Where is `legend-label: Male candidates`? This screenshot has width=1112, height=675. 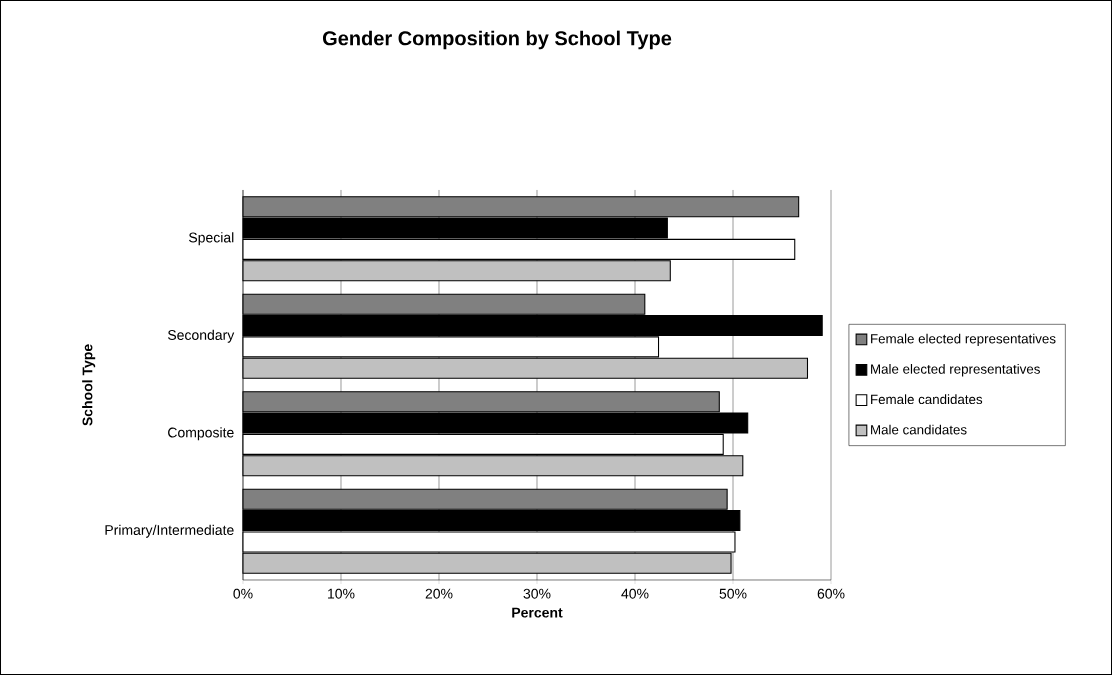 legend-label: Male candidates is located at coordinates (919, 429).